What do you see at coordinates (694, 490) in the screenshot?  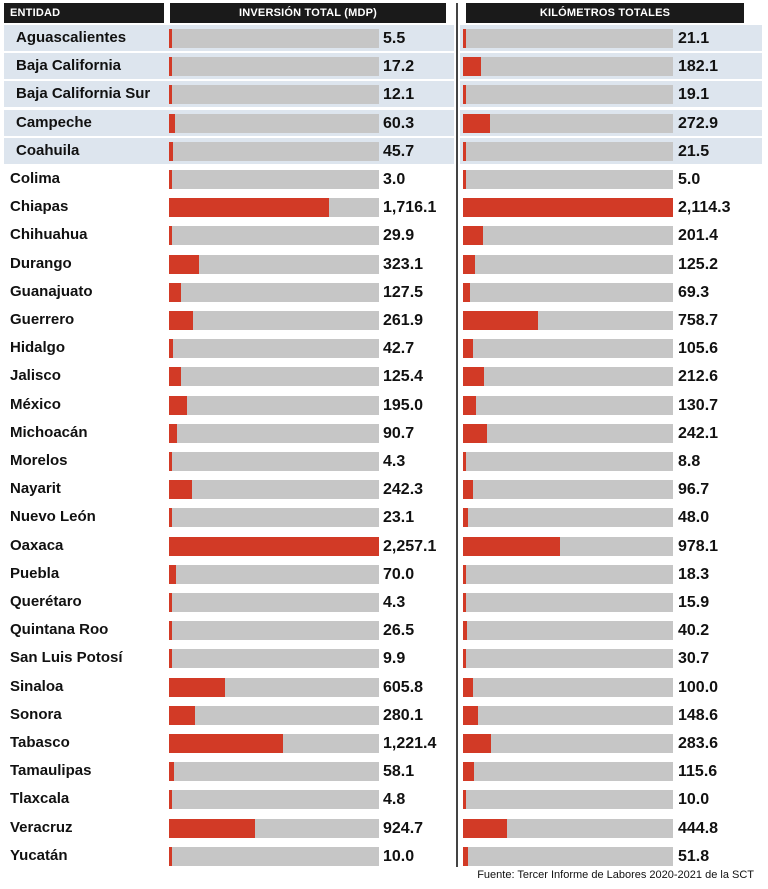 I see `kilometers-value-label: 96.7` at bounding box center [694, 490].